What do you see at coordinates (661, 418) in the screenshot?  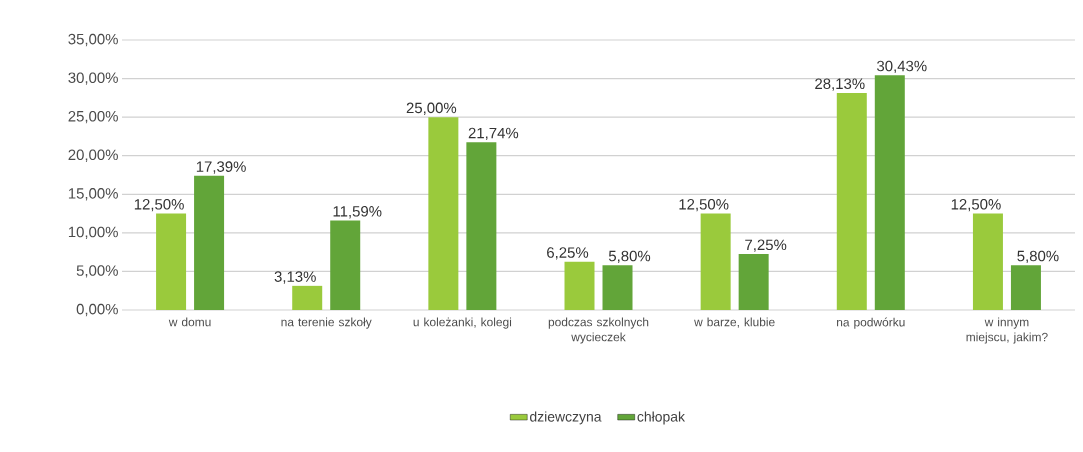 I see `legend-label: chłopak` at bounding box center [661, 418].